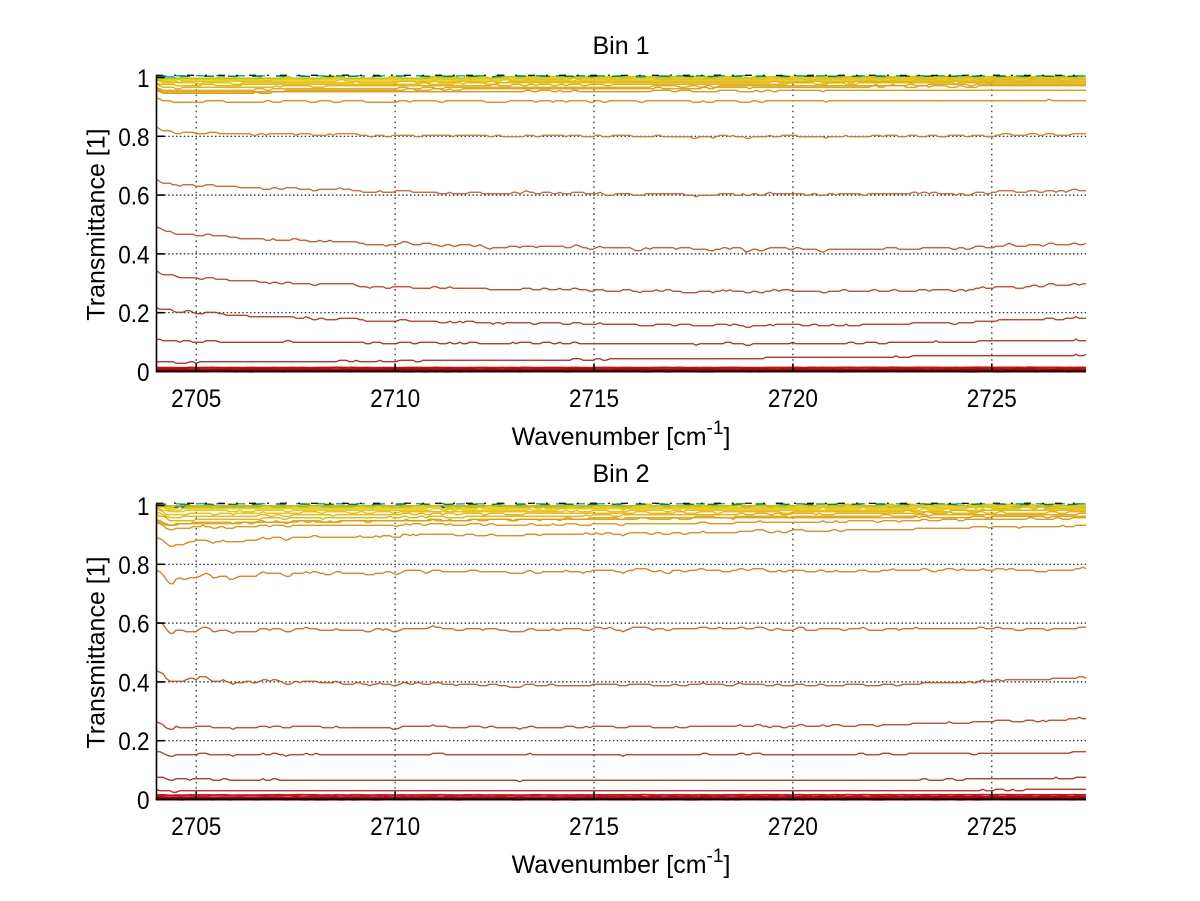  What do you see at coordinates (621, 46) in the screenshot?
I see `svg-text: Bin 1` at bounding box center [621, 46].